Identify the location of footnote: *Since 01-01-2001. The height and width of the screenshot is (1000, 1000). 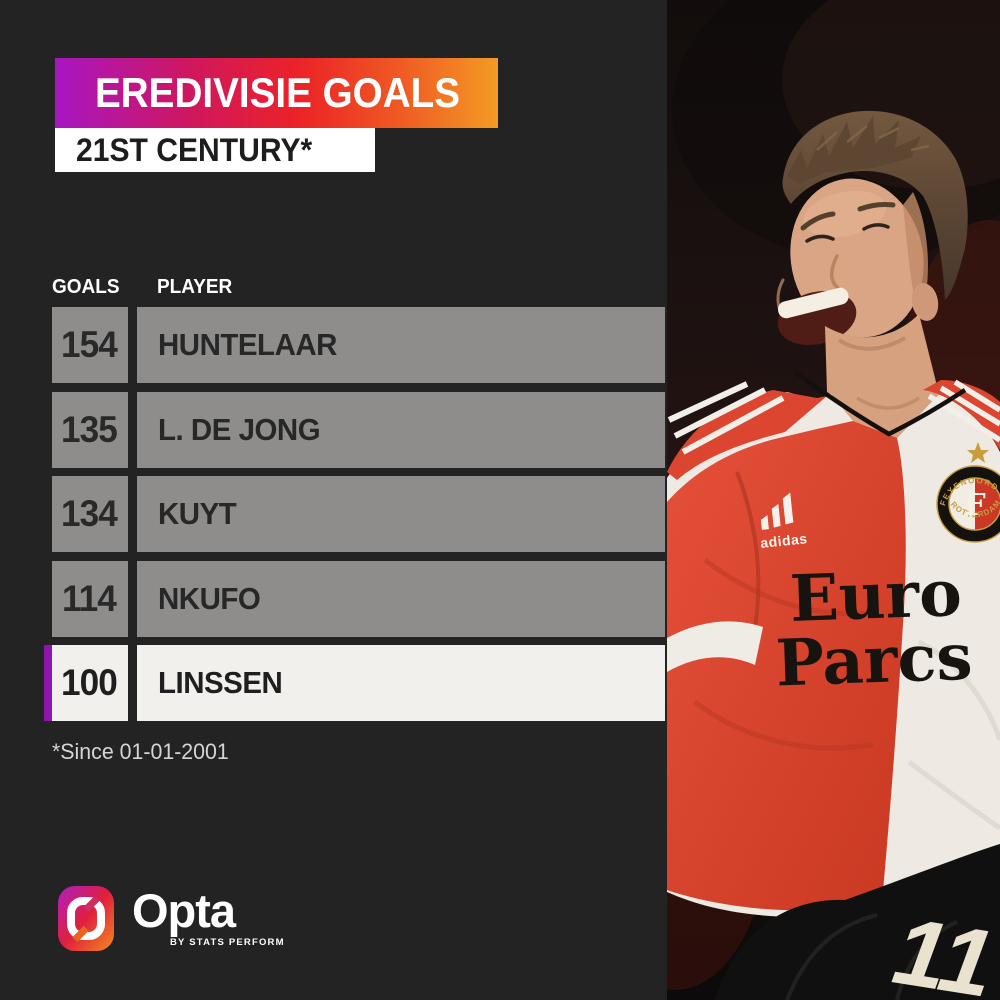
(140, 751).